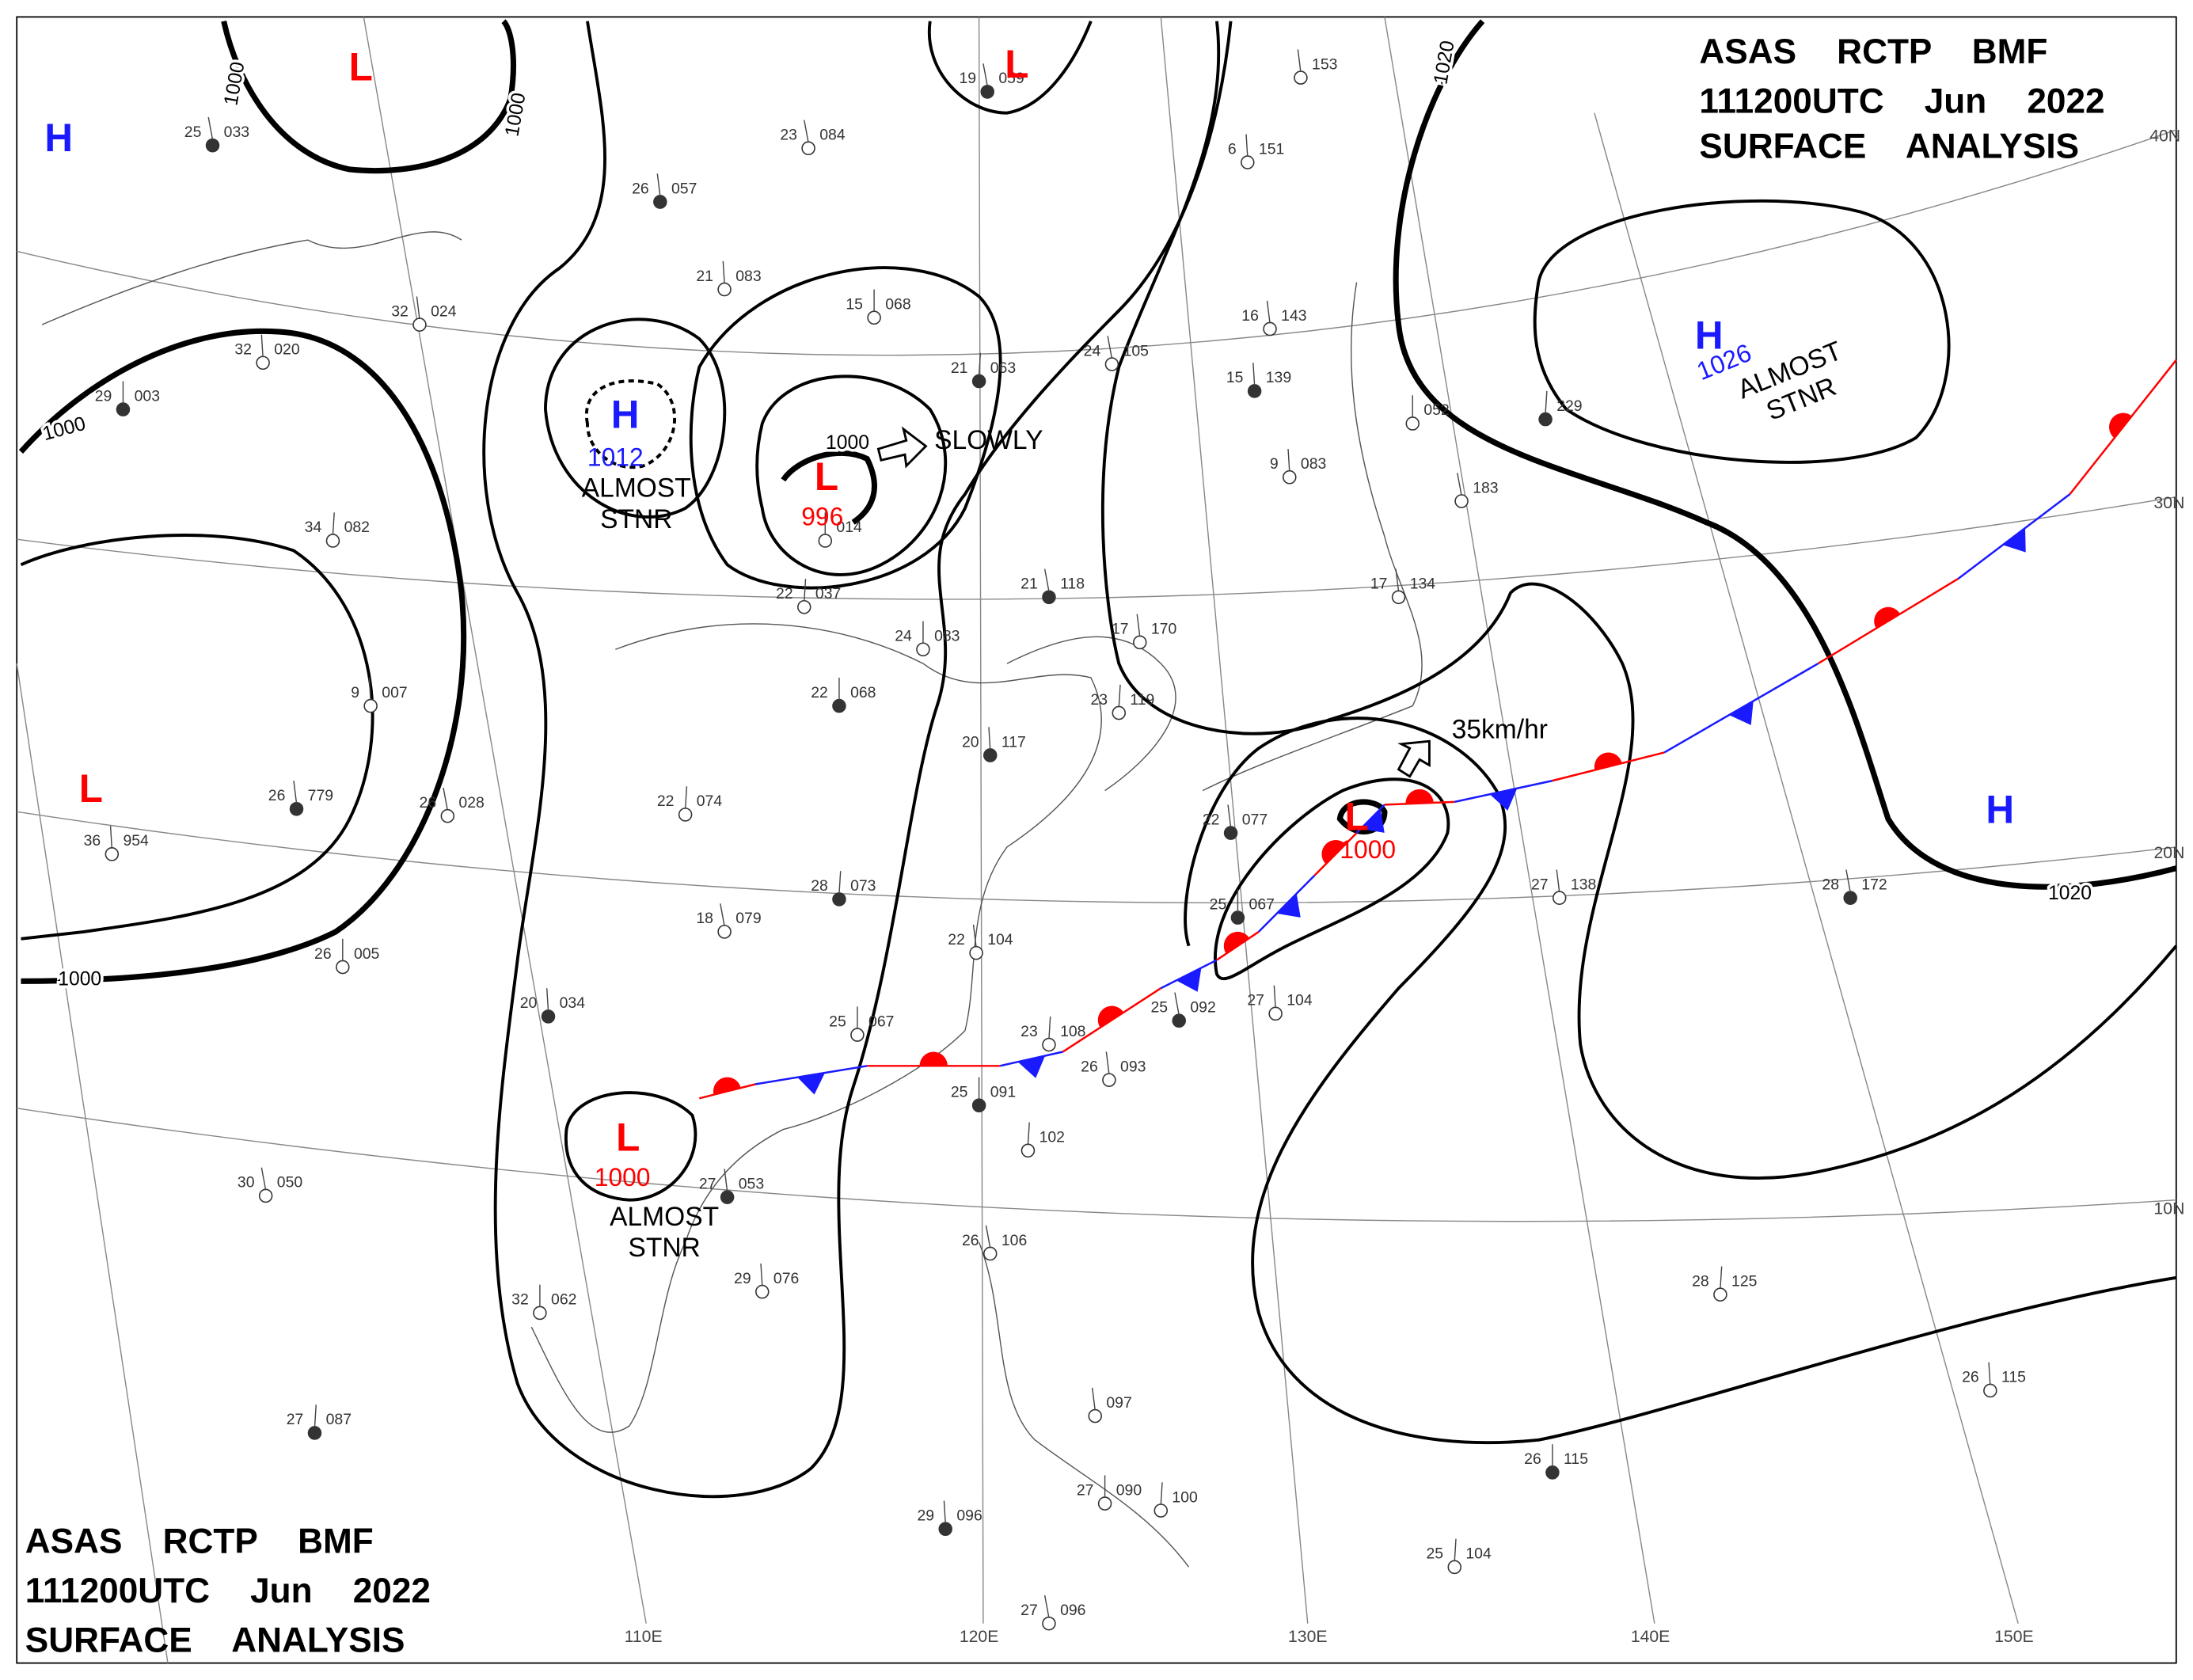 Image resolution: width=2193 pixels, height=1680 pixels. Describe the element at coordinates (988, 440) in the screenshot. I see `movement-speed: SLOWLY` at that location.